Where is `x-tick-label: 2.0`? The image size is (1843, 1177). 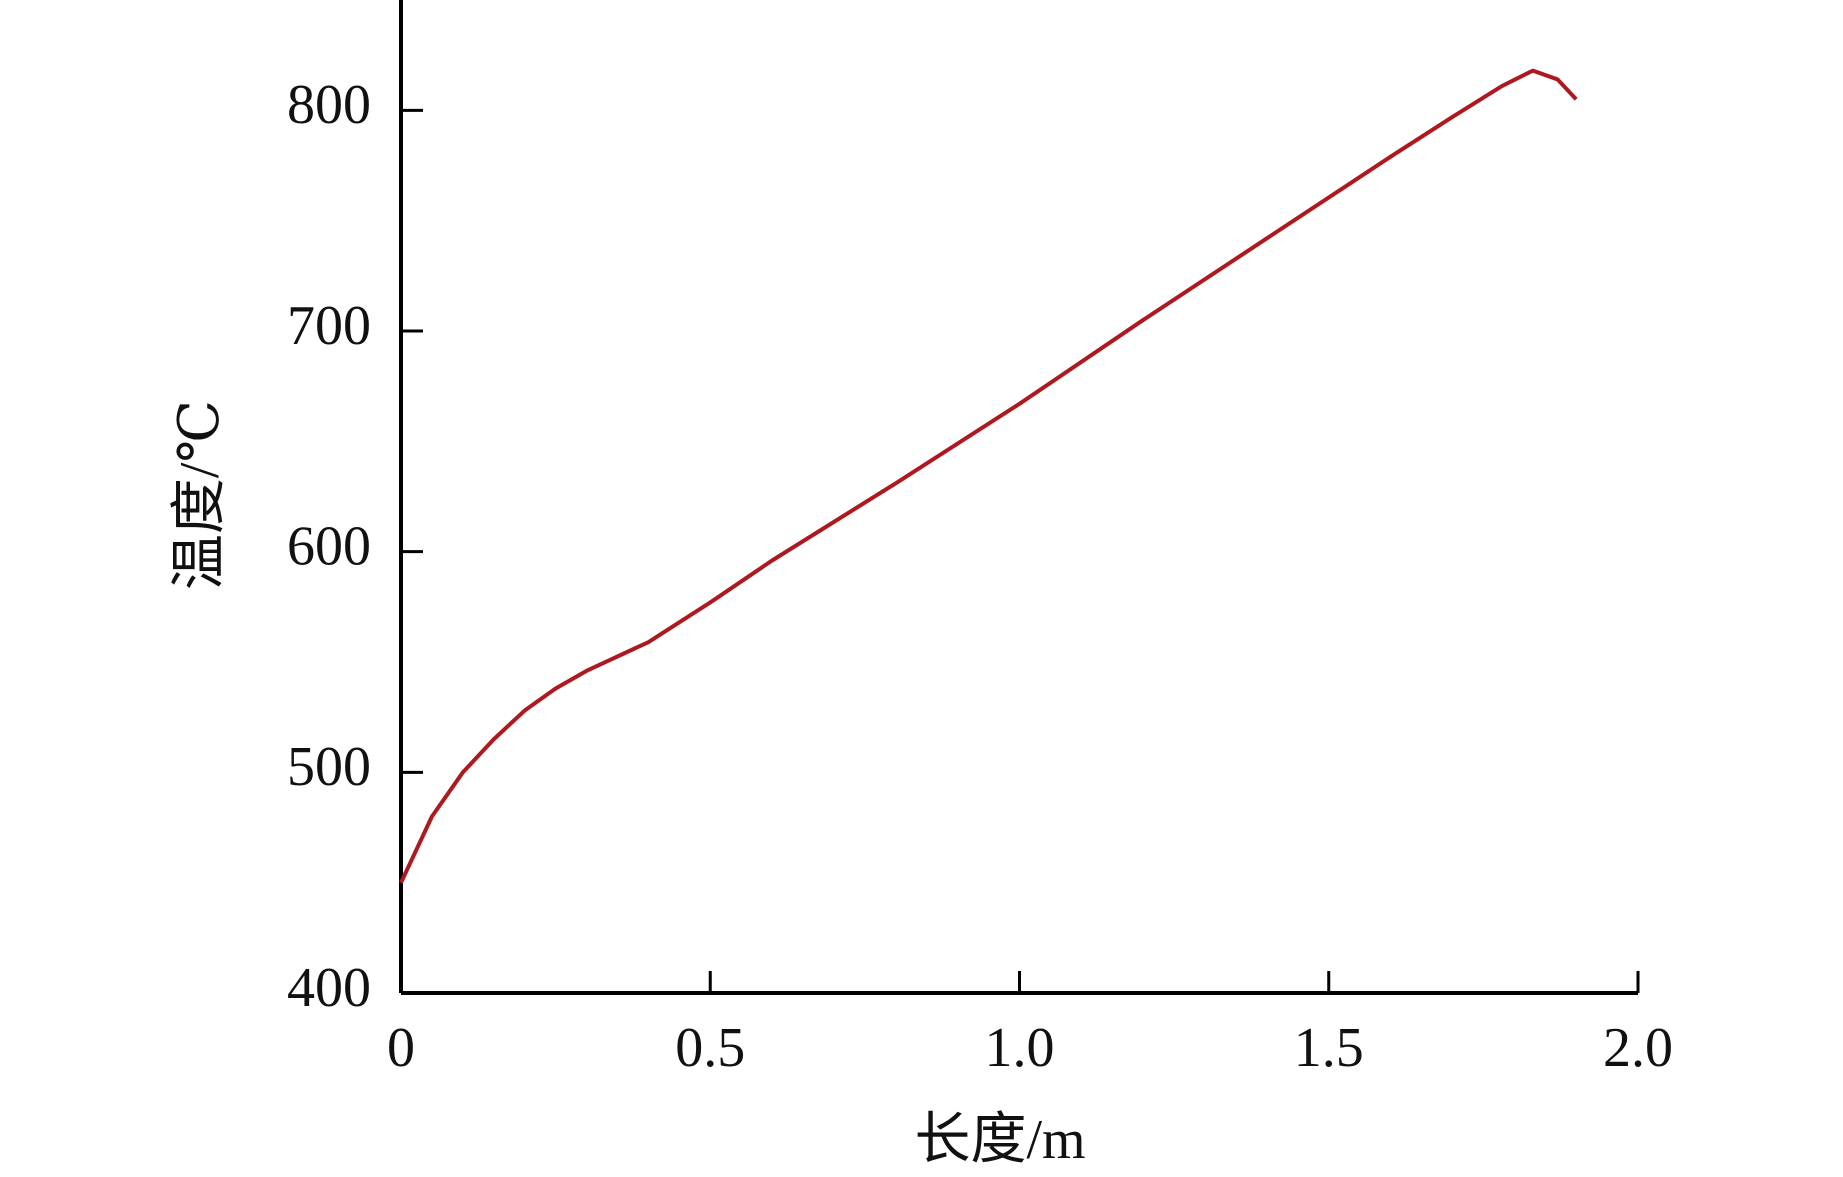
x-tick-label: 2.0 is located at coordinates (1638, 1048).